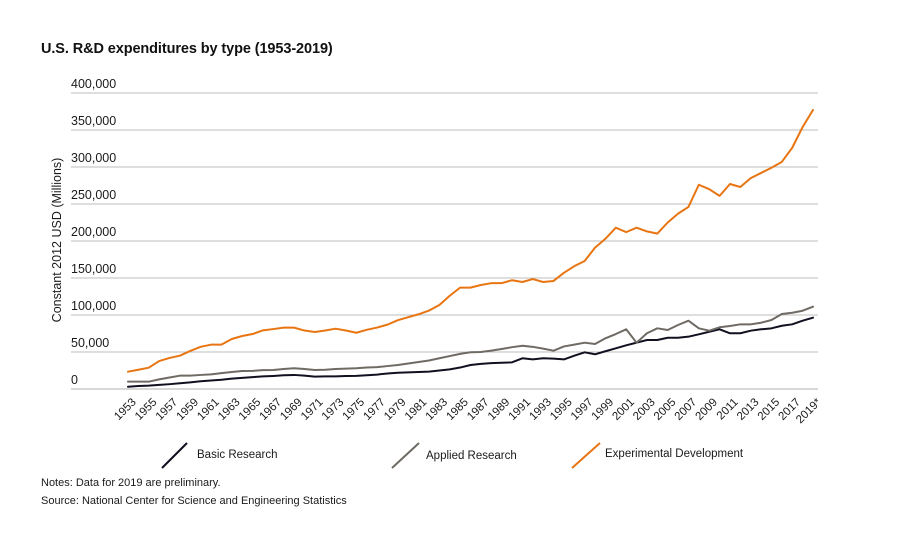 The width and height of the screenshot is (900, 535). What do you see at coordinates (499, 409) in the screenshot?
I see `x-tick-label: 1989` at bounding box center [499, 409].